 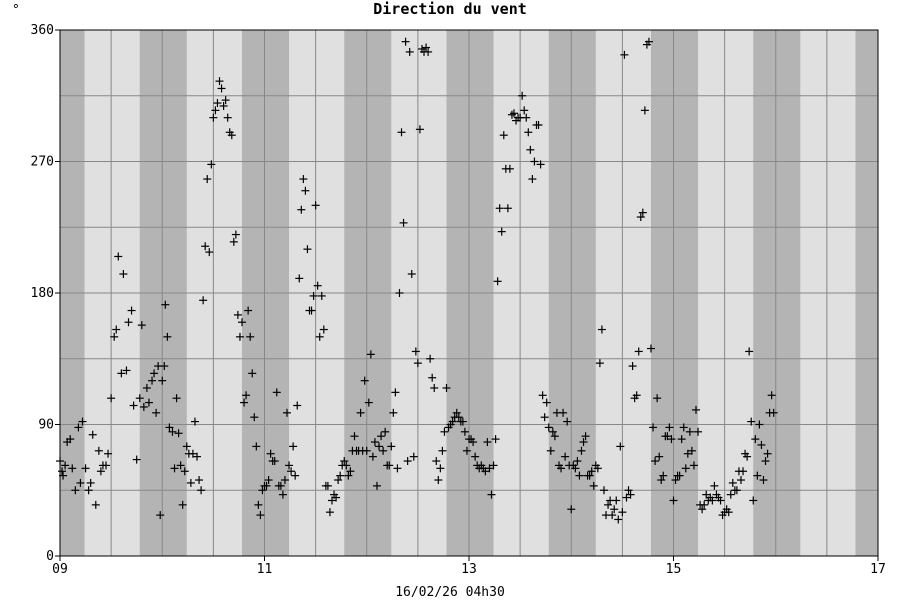 What do you see at coordinates (60, 569) in the screenshot?
I see `x-tick-label: 09` at bounding box center [60, 569].